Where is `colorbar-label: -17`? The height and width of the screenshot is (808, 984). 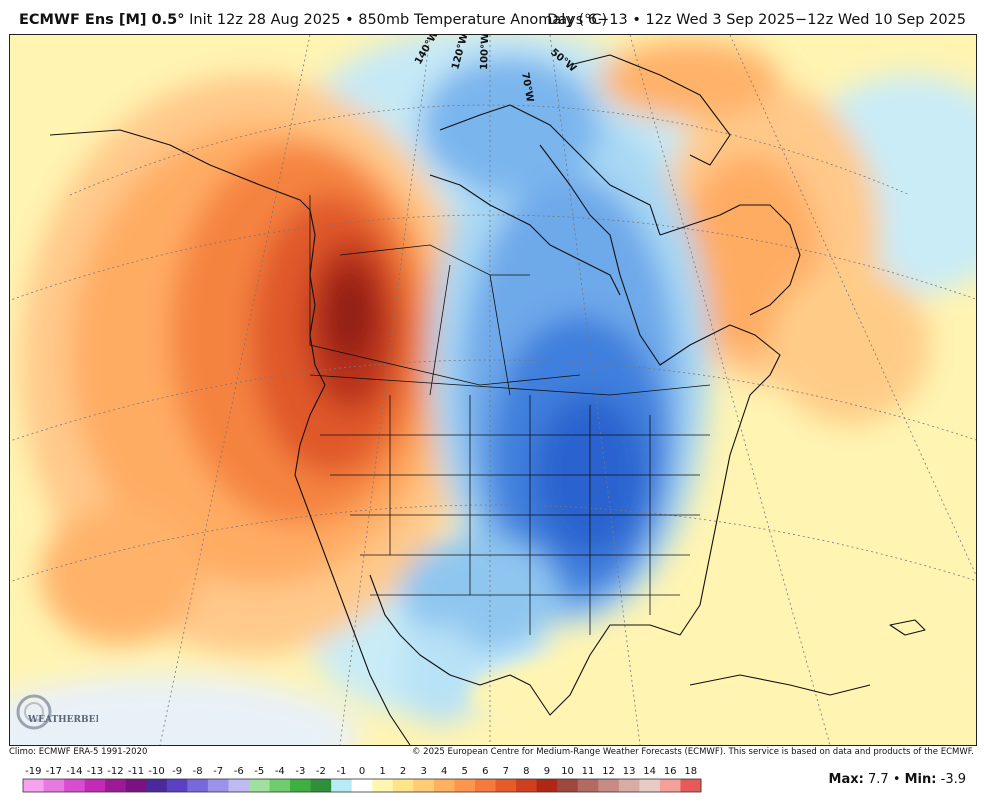 colorbar-label: -17 is located at coordinates (54, 771).